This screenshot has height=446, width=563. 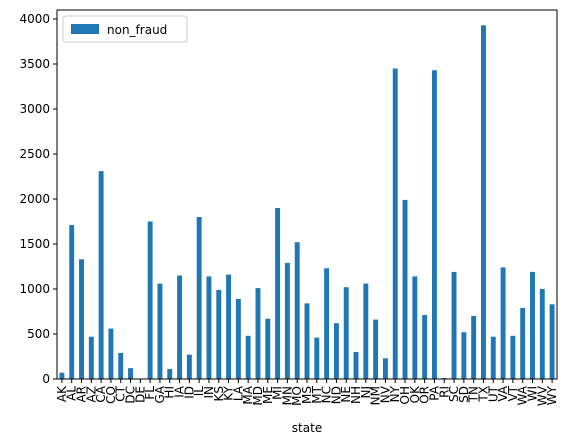 What do you see at coordinates (376, 395) in the screenshot?
I see `x-tick-label: NM` at bounding box center [376, 395].